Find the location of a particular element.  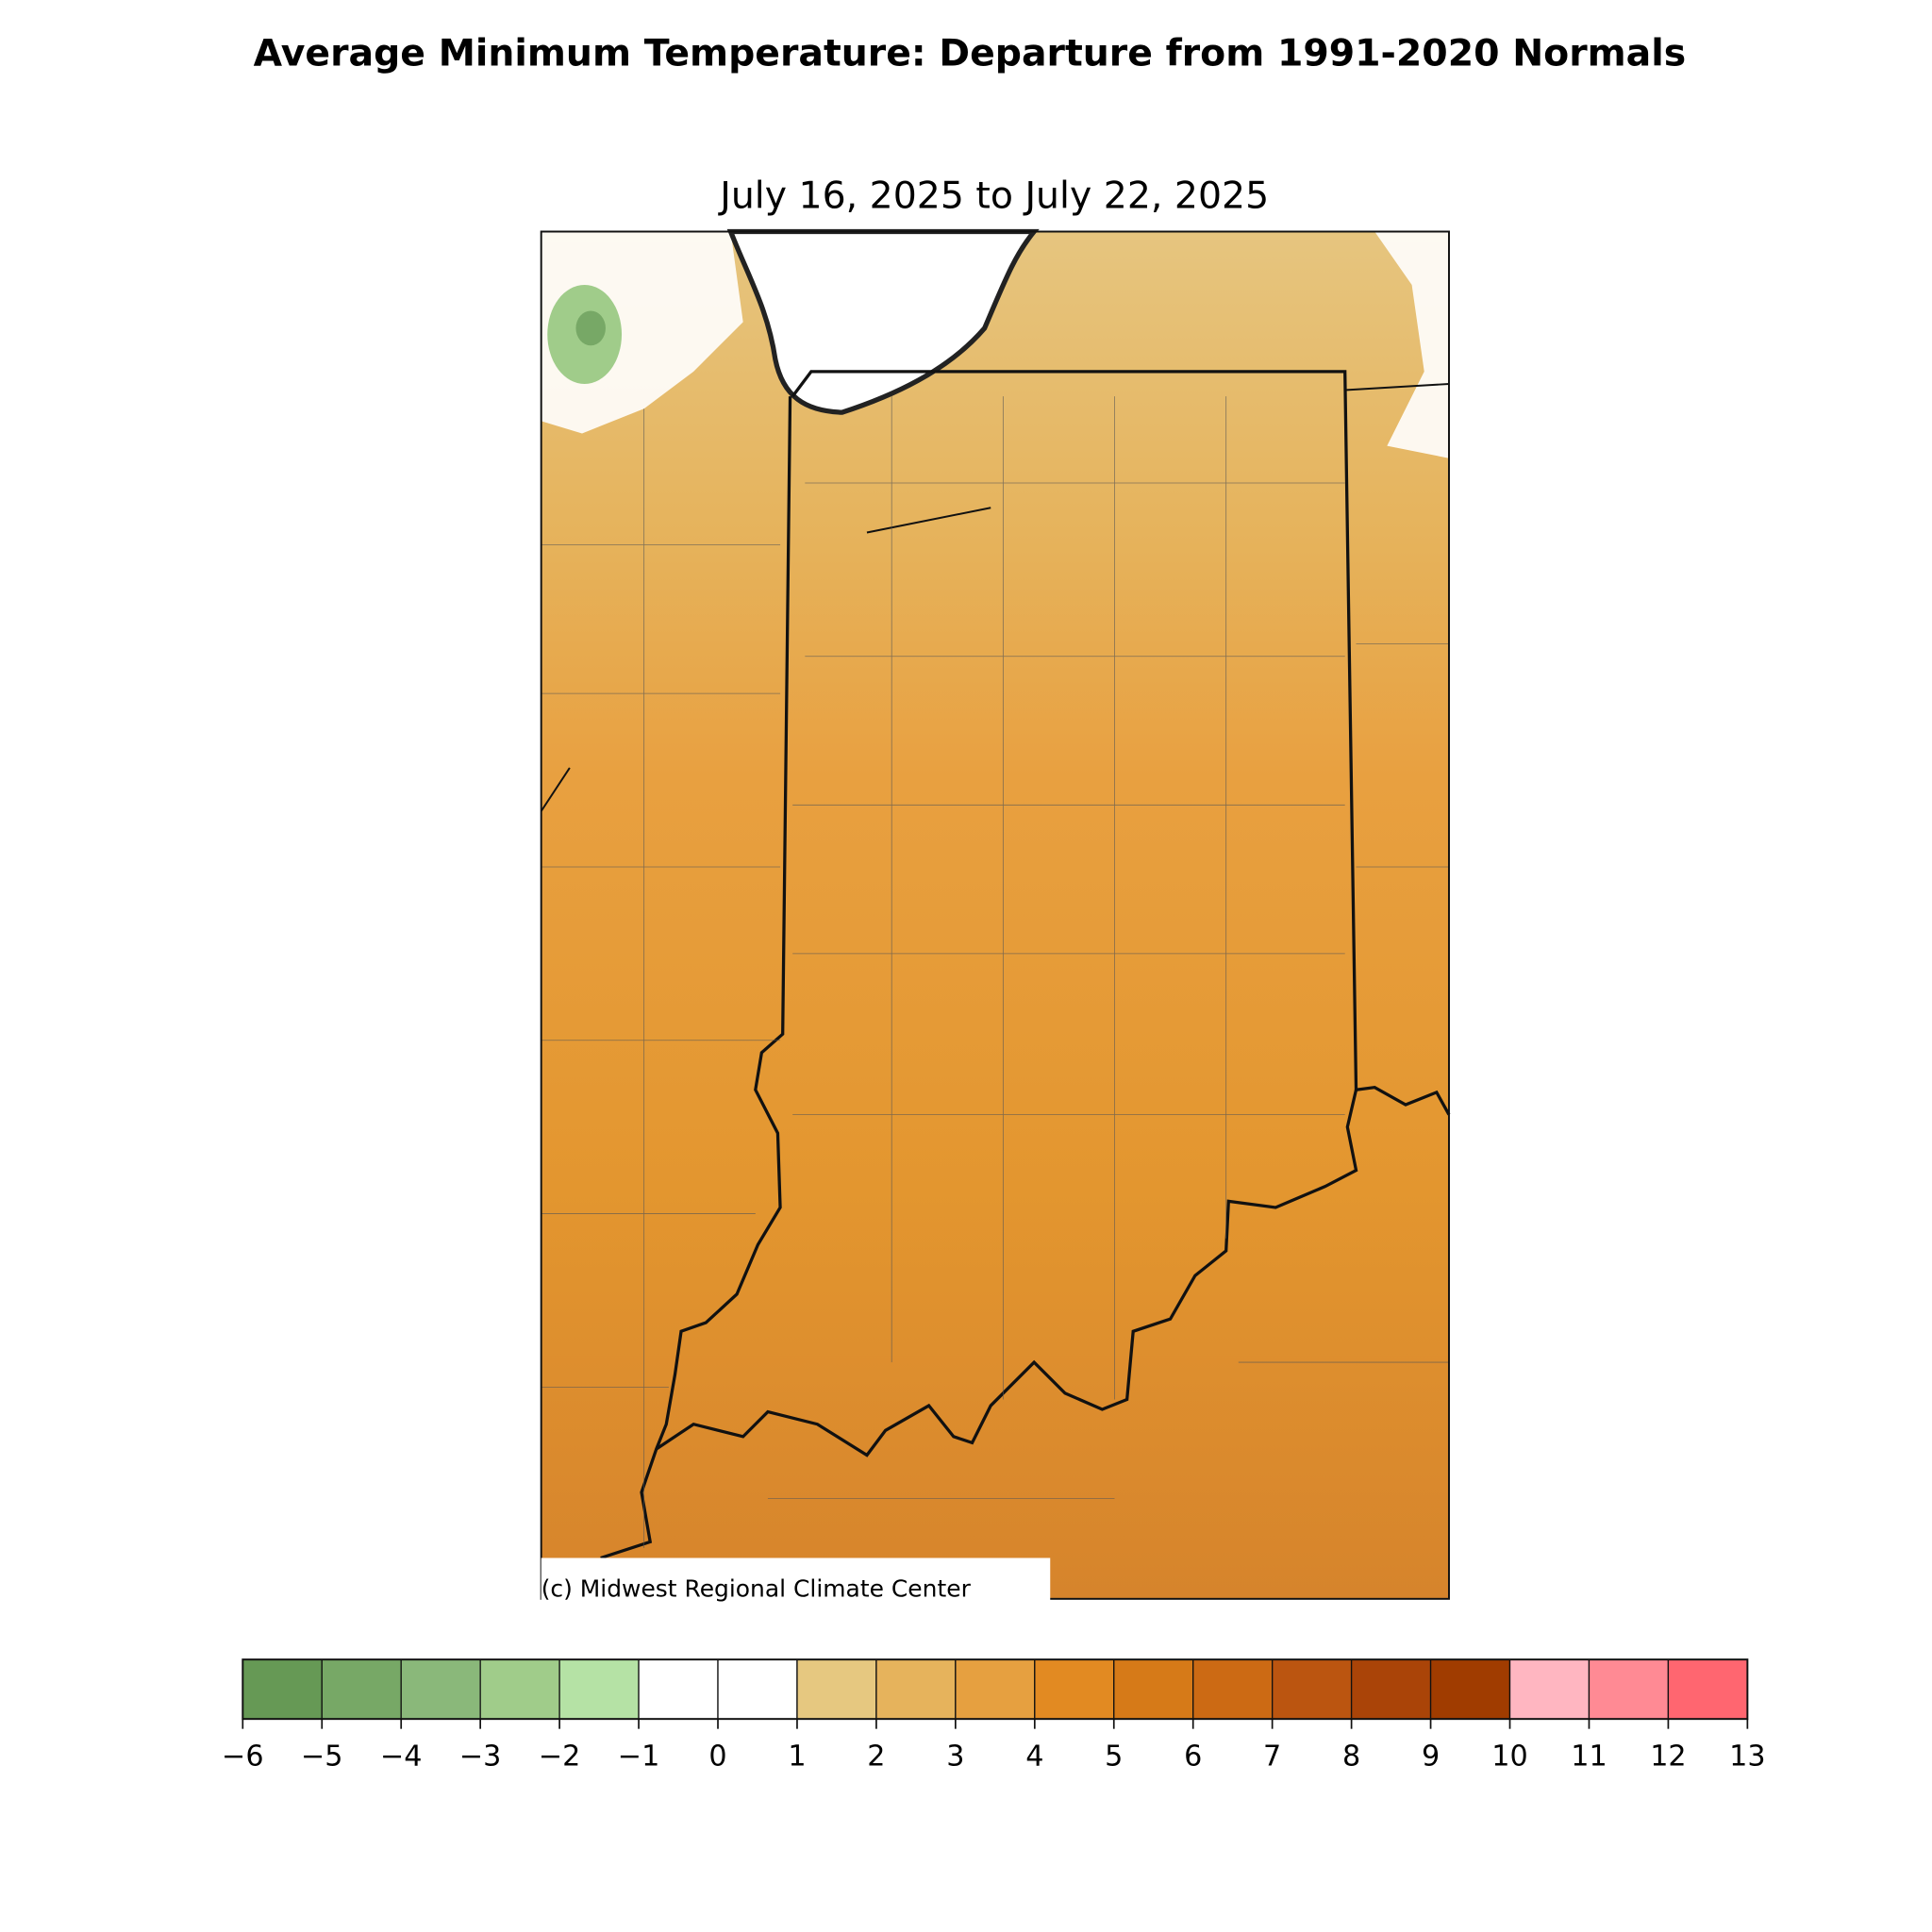

tick-label: 10 is located at coordinates (1509, 1757).